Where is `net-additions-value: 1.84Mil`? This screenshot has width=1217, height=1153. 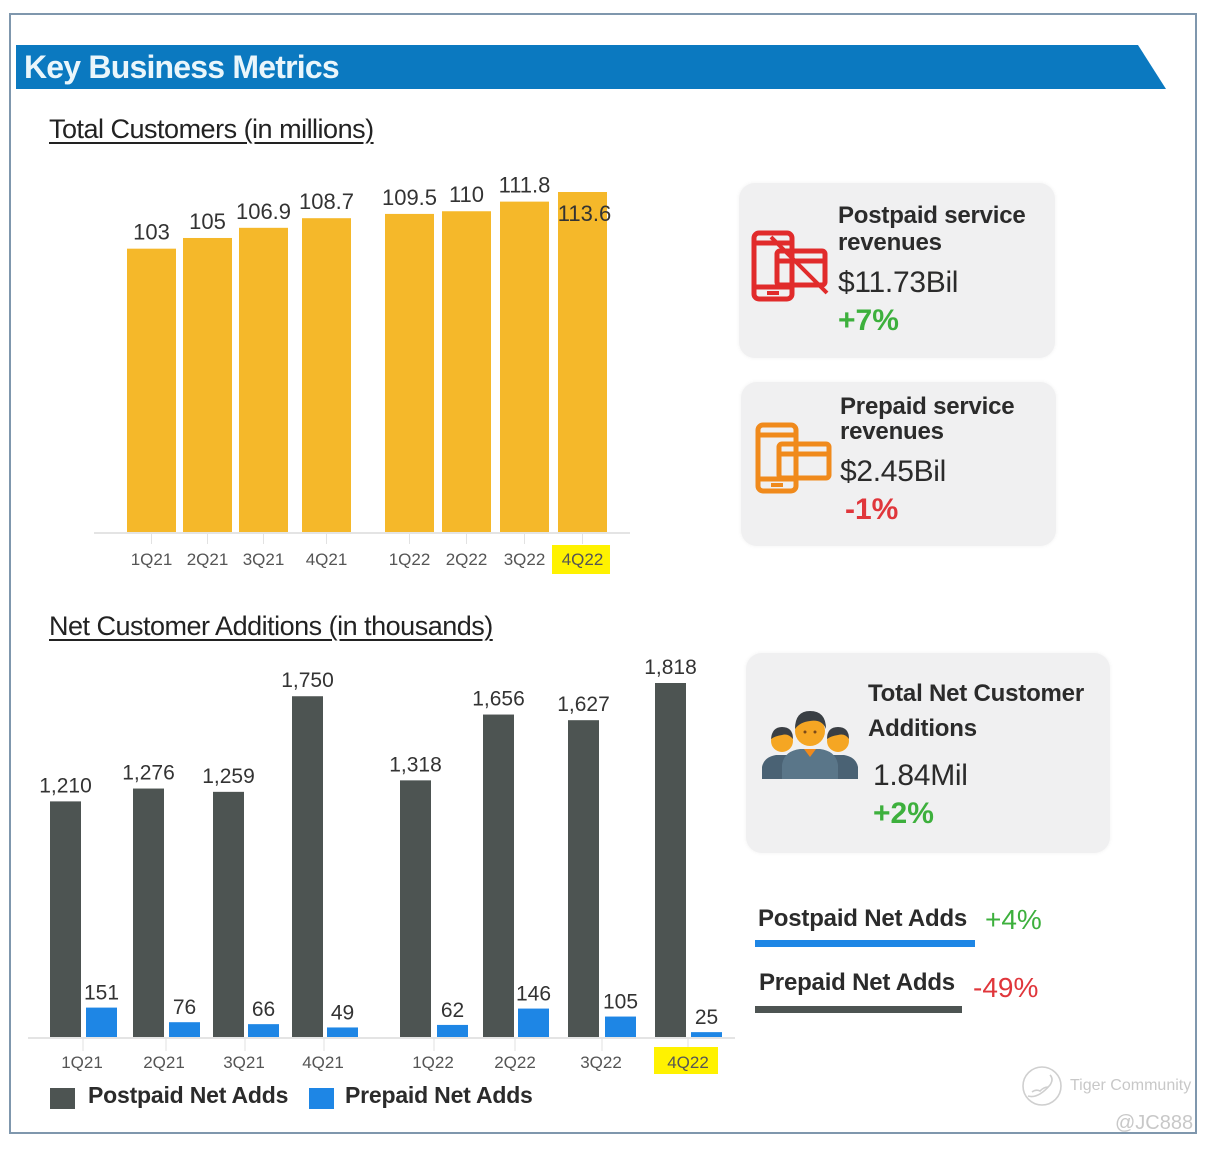
net-additions-value: 1.84Mil is located at coordinates (920, 775).